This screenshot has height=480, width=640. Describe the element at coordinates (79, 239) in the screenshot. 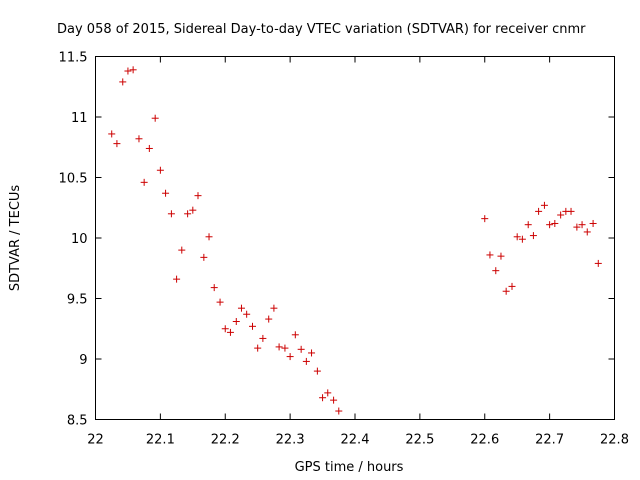

I see `y-tick-label: 10` at that location.